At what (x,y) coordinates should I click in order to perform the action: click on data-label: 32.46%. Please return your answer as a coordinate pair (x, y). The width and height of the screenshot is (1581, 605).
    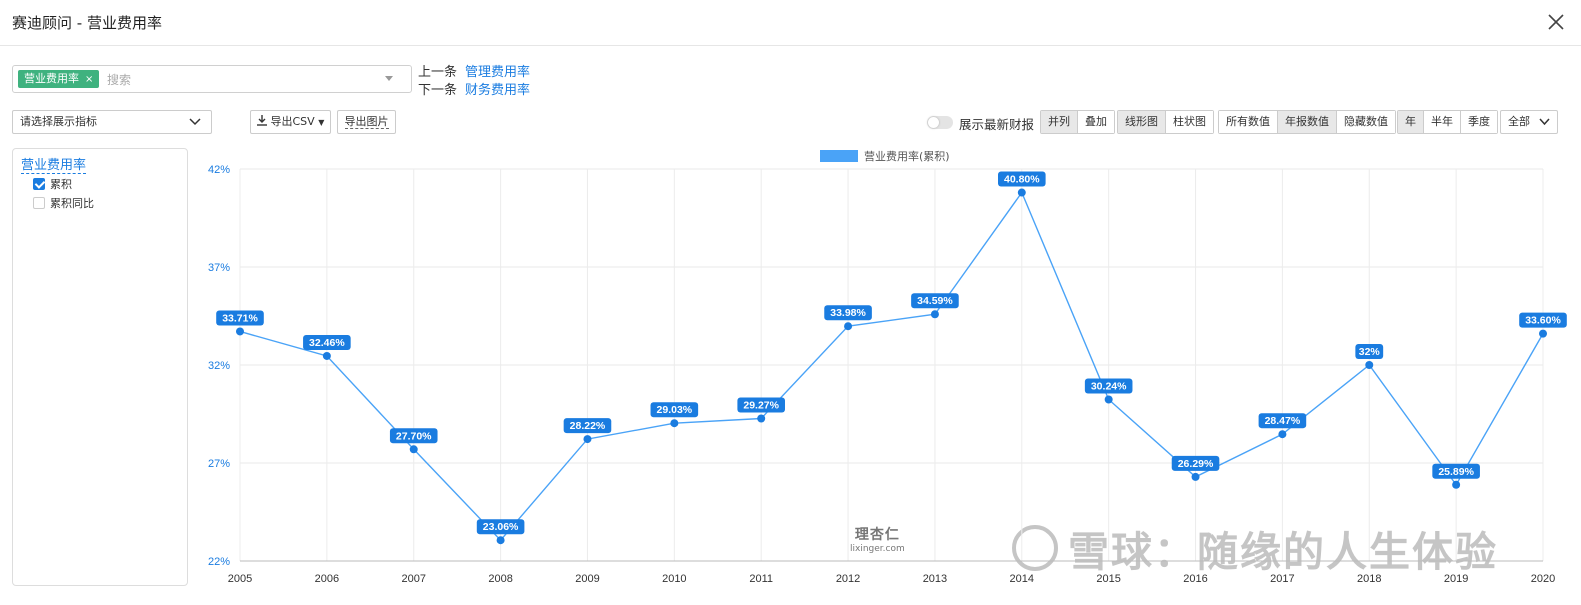
    Looking at the image, I should click on (327, 343).